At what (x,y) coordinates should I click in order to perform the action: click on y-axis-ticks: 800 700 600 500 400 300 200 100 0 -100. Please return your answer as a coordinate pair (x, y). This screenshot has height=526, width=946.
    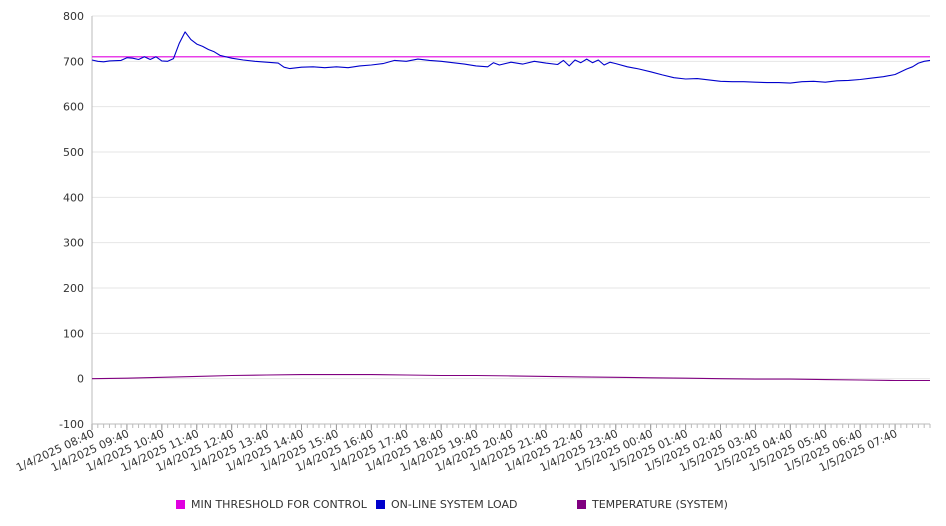
    Looking at the image, I should click on (71, 220).